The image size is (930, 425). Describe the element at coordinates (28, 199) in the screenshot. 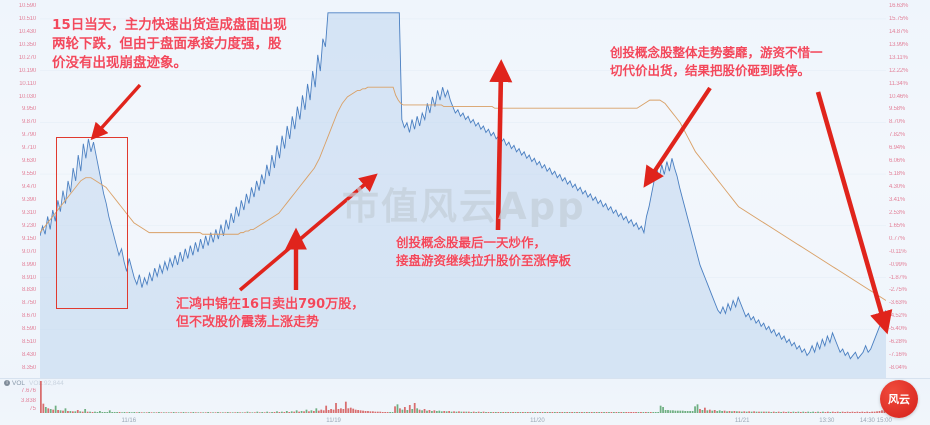

I see `price-tick-15: 9.390` at that location.